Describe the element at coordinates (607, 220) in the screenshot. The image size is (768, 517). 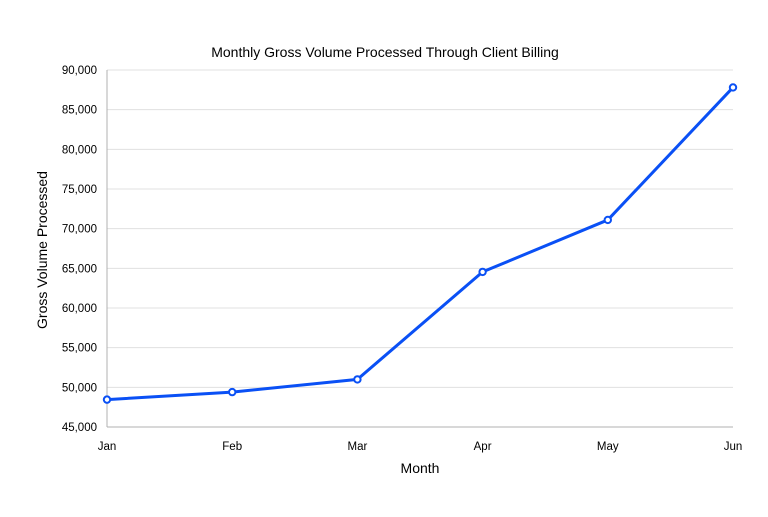
I see `data-point-may` at that location.